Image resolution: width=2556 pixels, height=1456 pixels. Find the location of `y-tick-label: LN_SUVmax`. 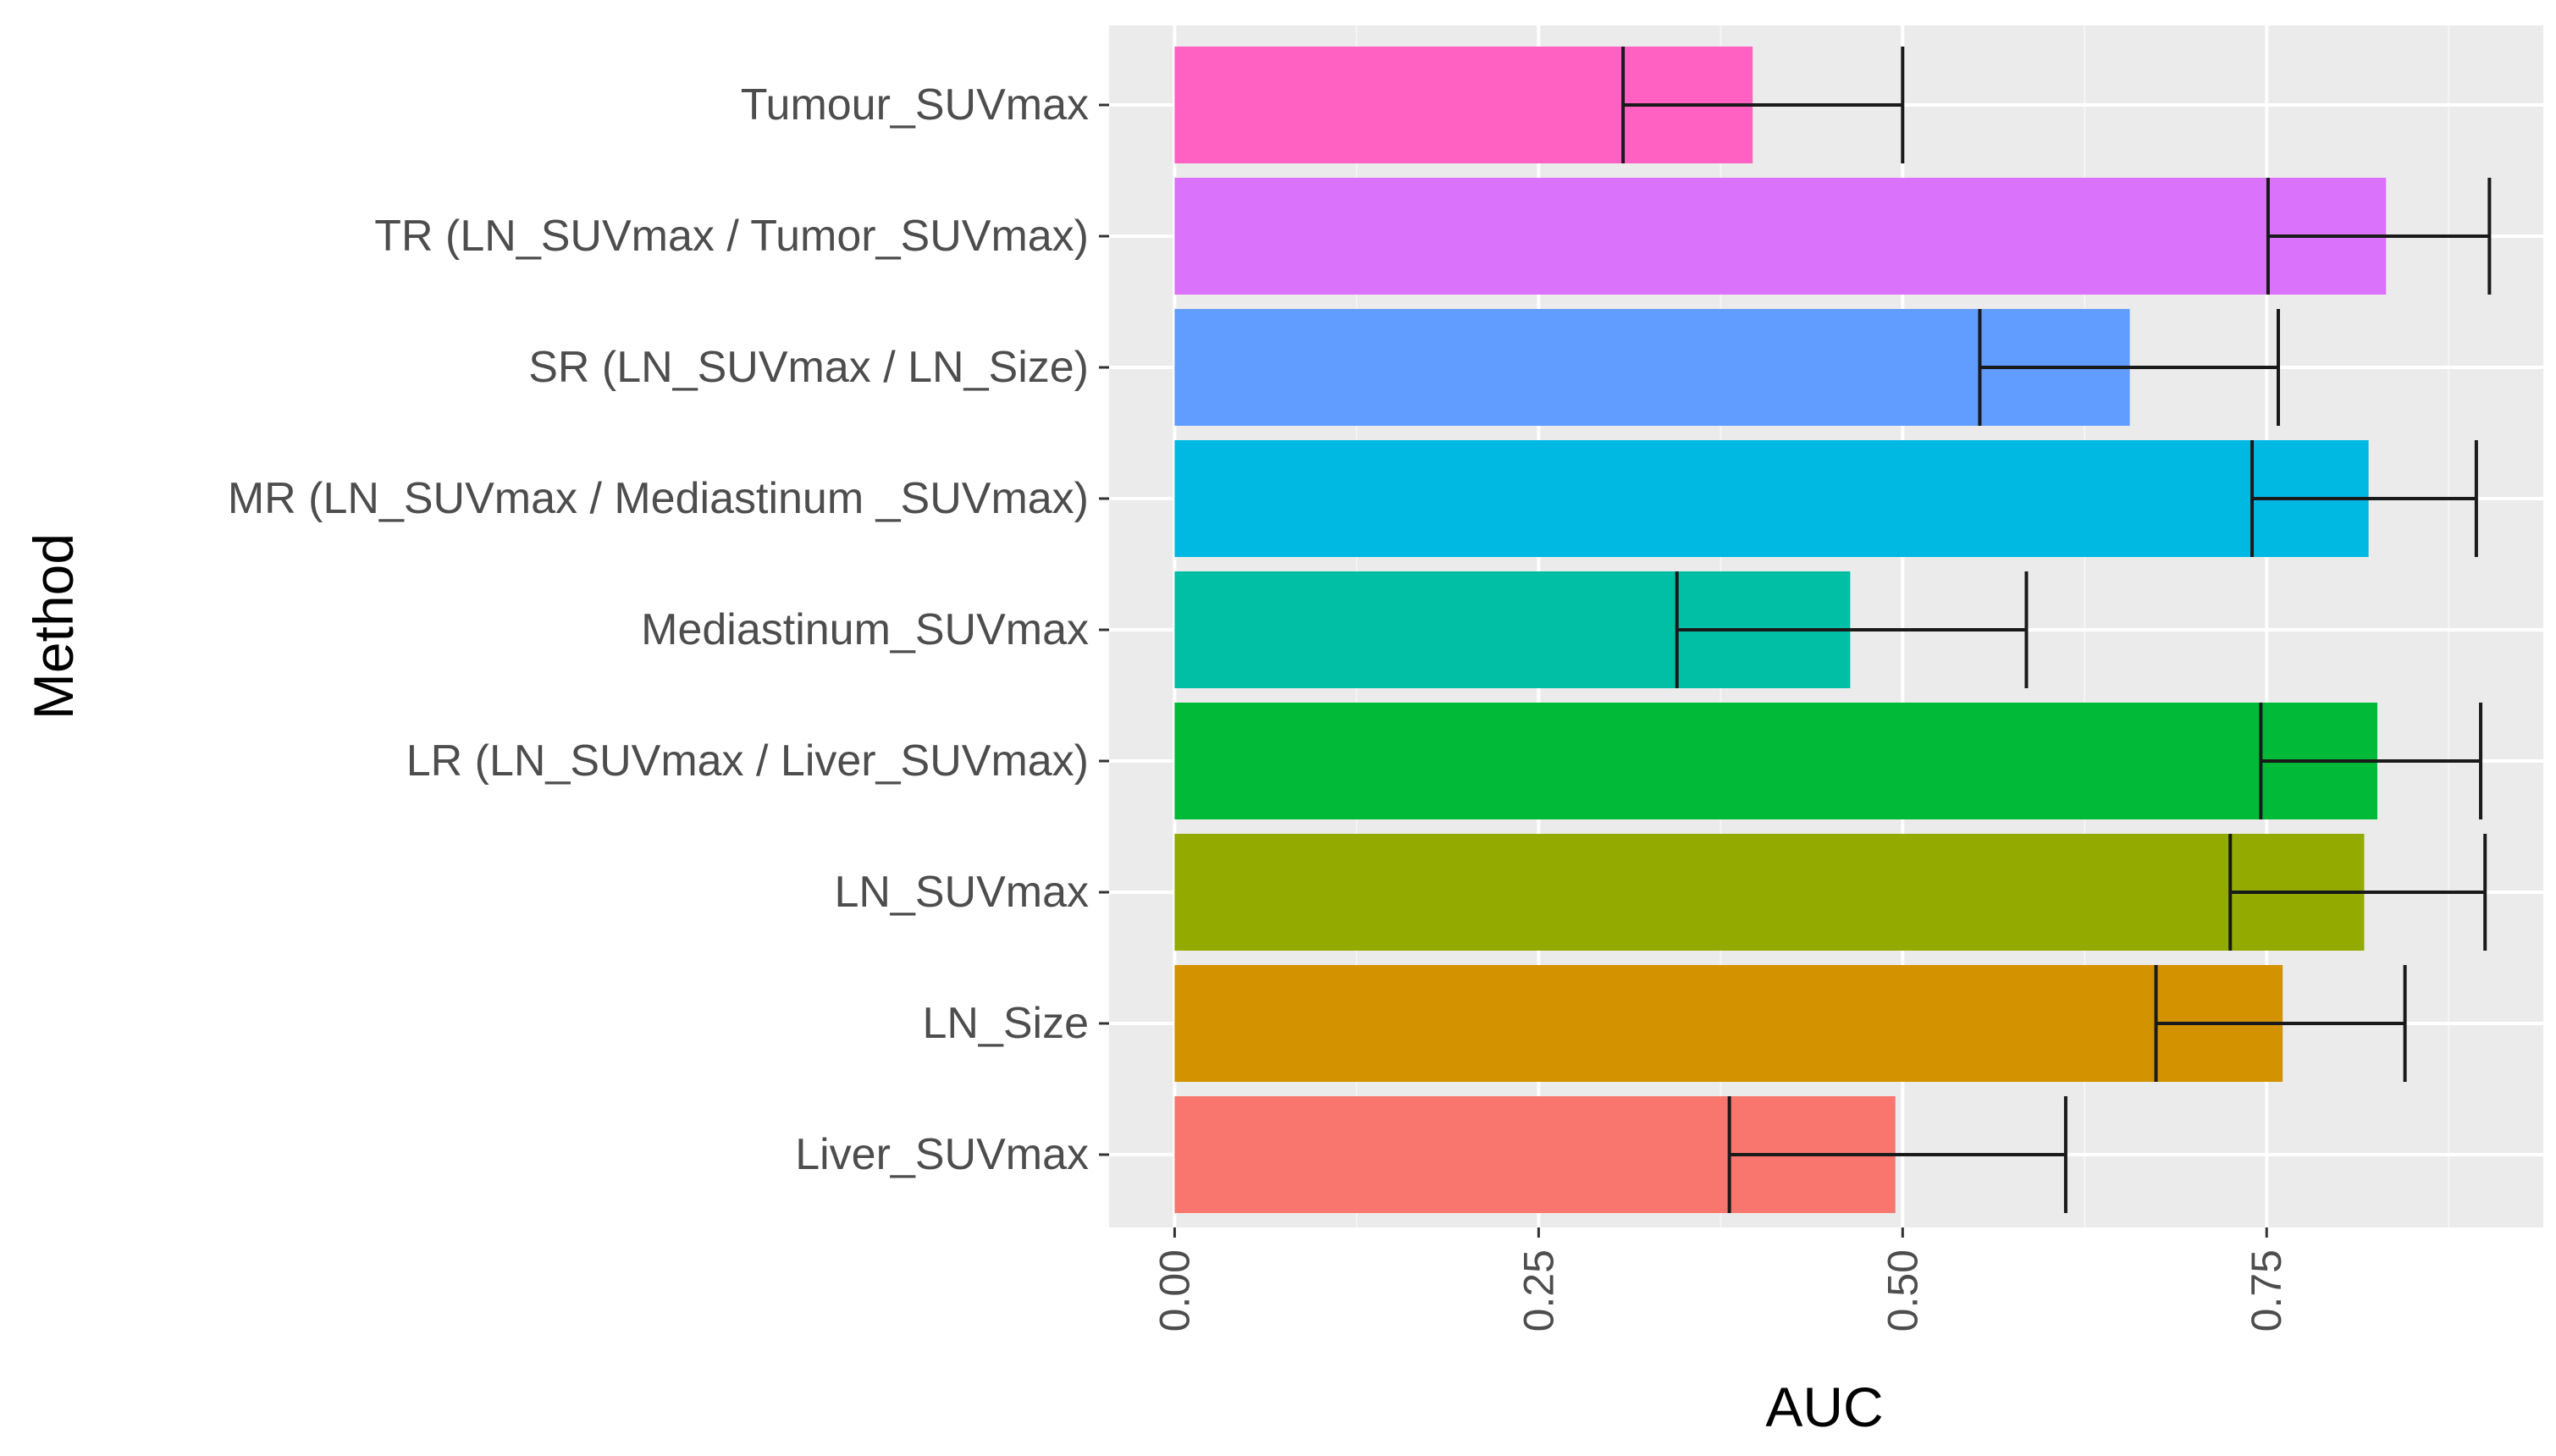

y-tick-label: LN_SUVmax is located at coordinates (961, 892).